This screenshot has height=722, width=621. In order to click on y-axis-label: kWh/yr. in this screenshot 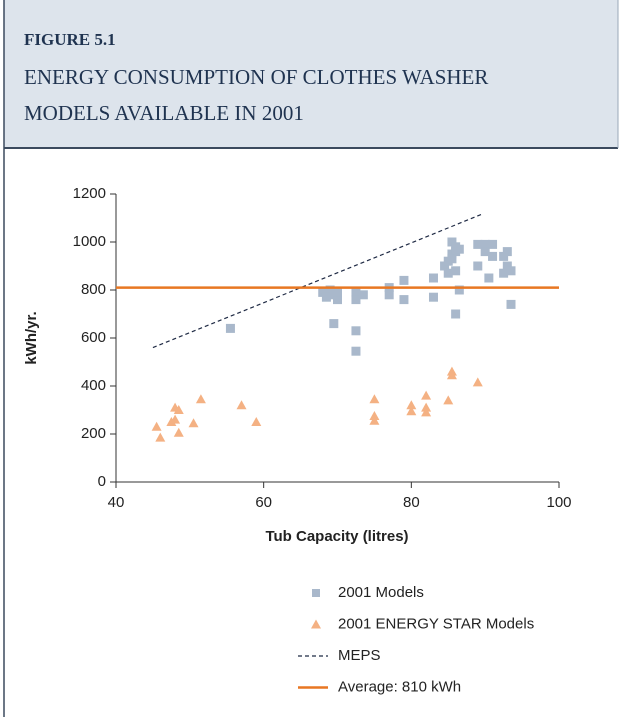, I will do `click(31, 337)`.